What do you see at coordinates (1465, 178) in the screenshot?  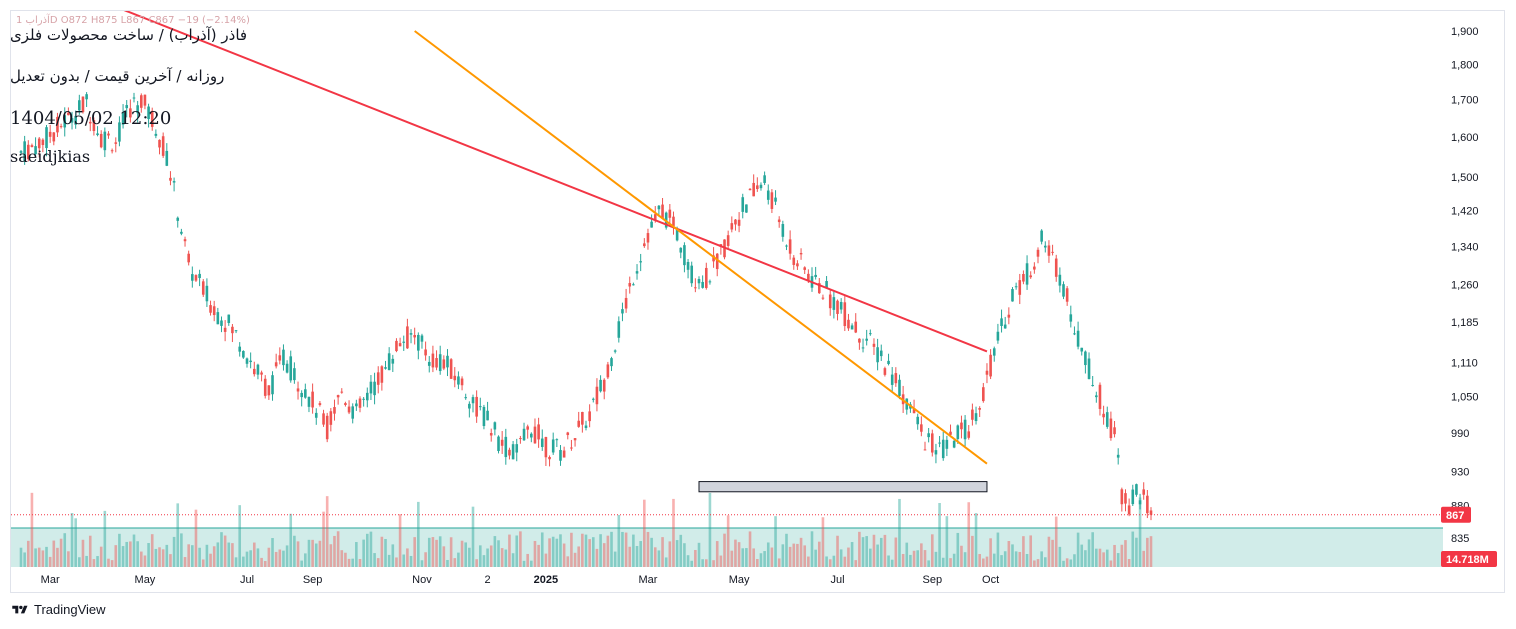 I see `y-tick-label: 1,500` at bounding box center [1465, 178].